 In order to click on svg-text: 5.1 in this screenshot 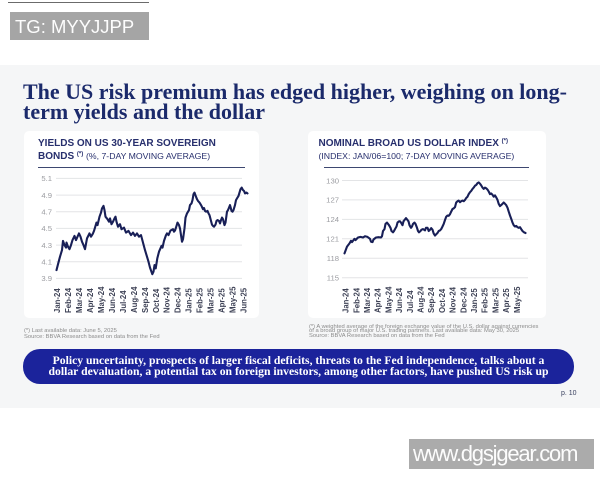, I will do `click(46, 178)`.